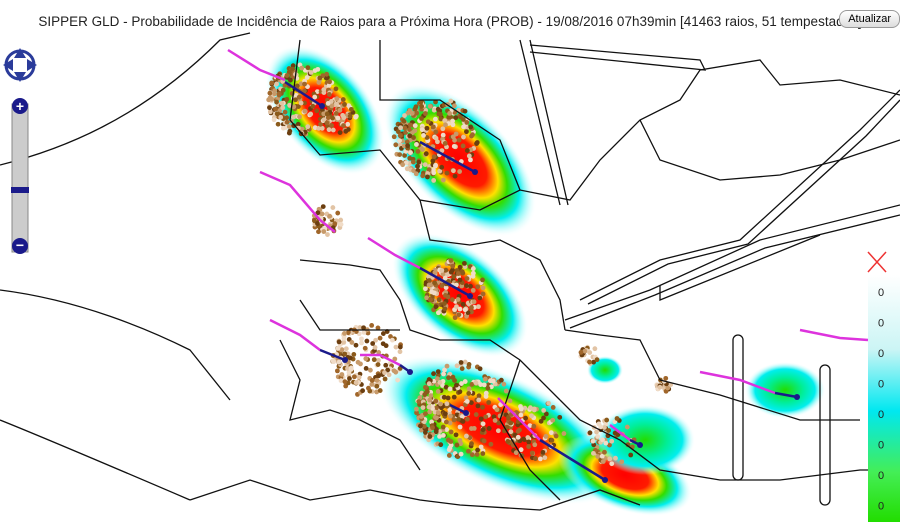  I want to click on refresh-button: Atualizar, so click(869, 19).